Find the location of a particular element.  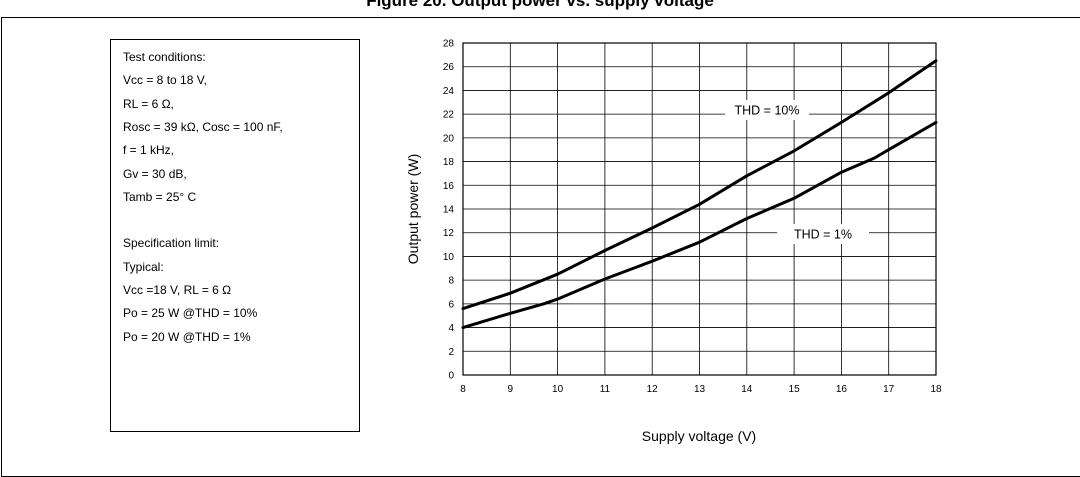

condition-line: Vcc =18 V, RL = 6 Ω is located at coordinates (177, 290).